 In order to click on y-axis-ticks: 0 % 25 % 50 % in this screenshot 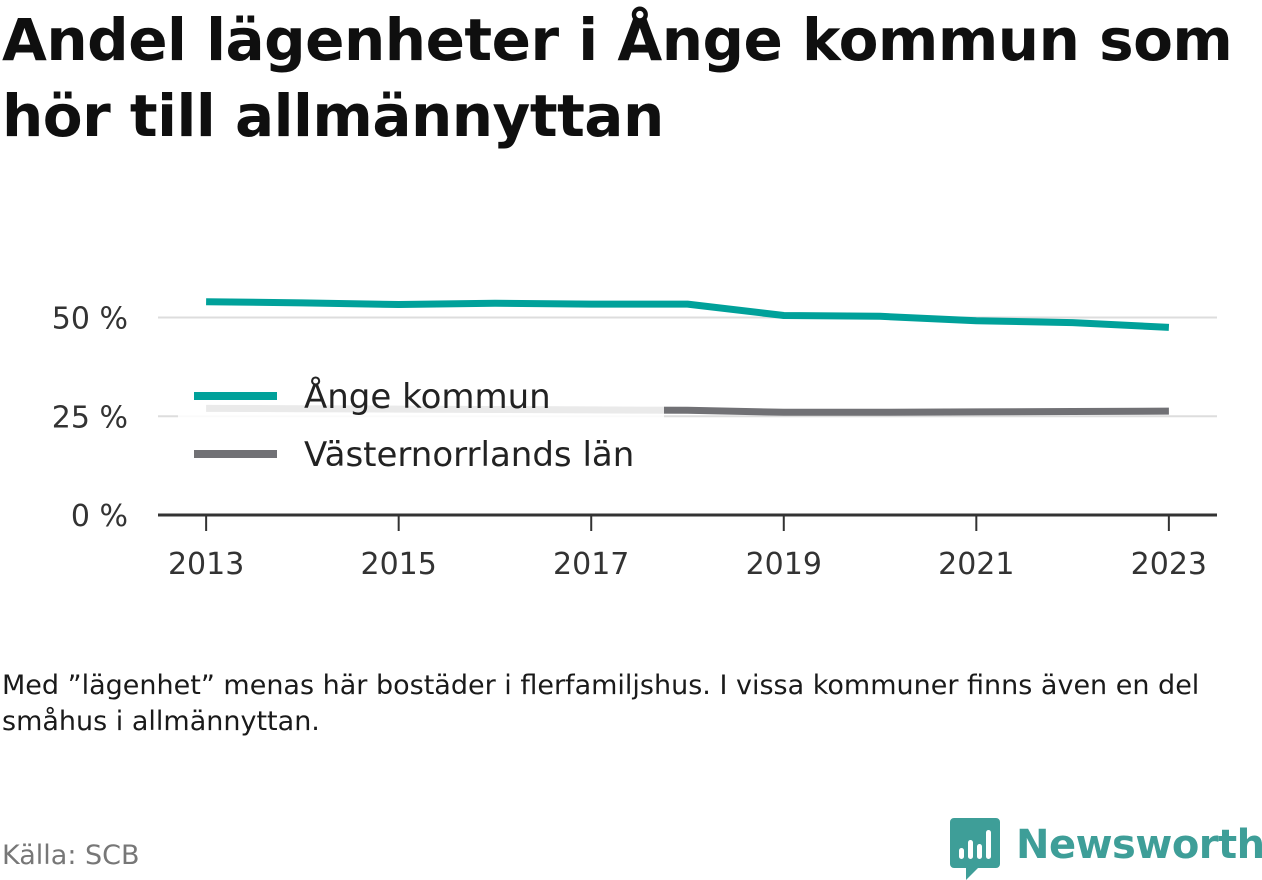, I will do `click(90, 418)`.